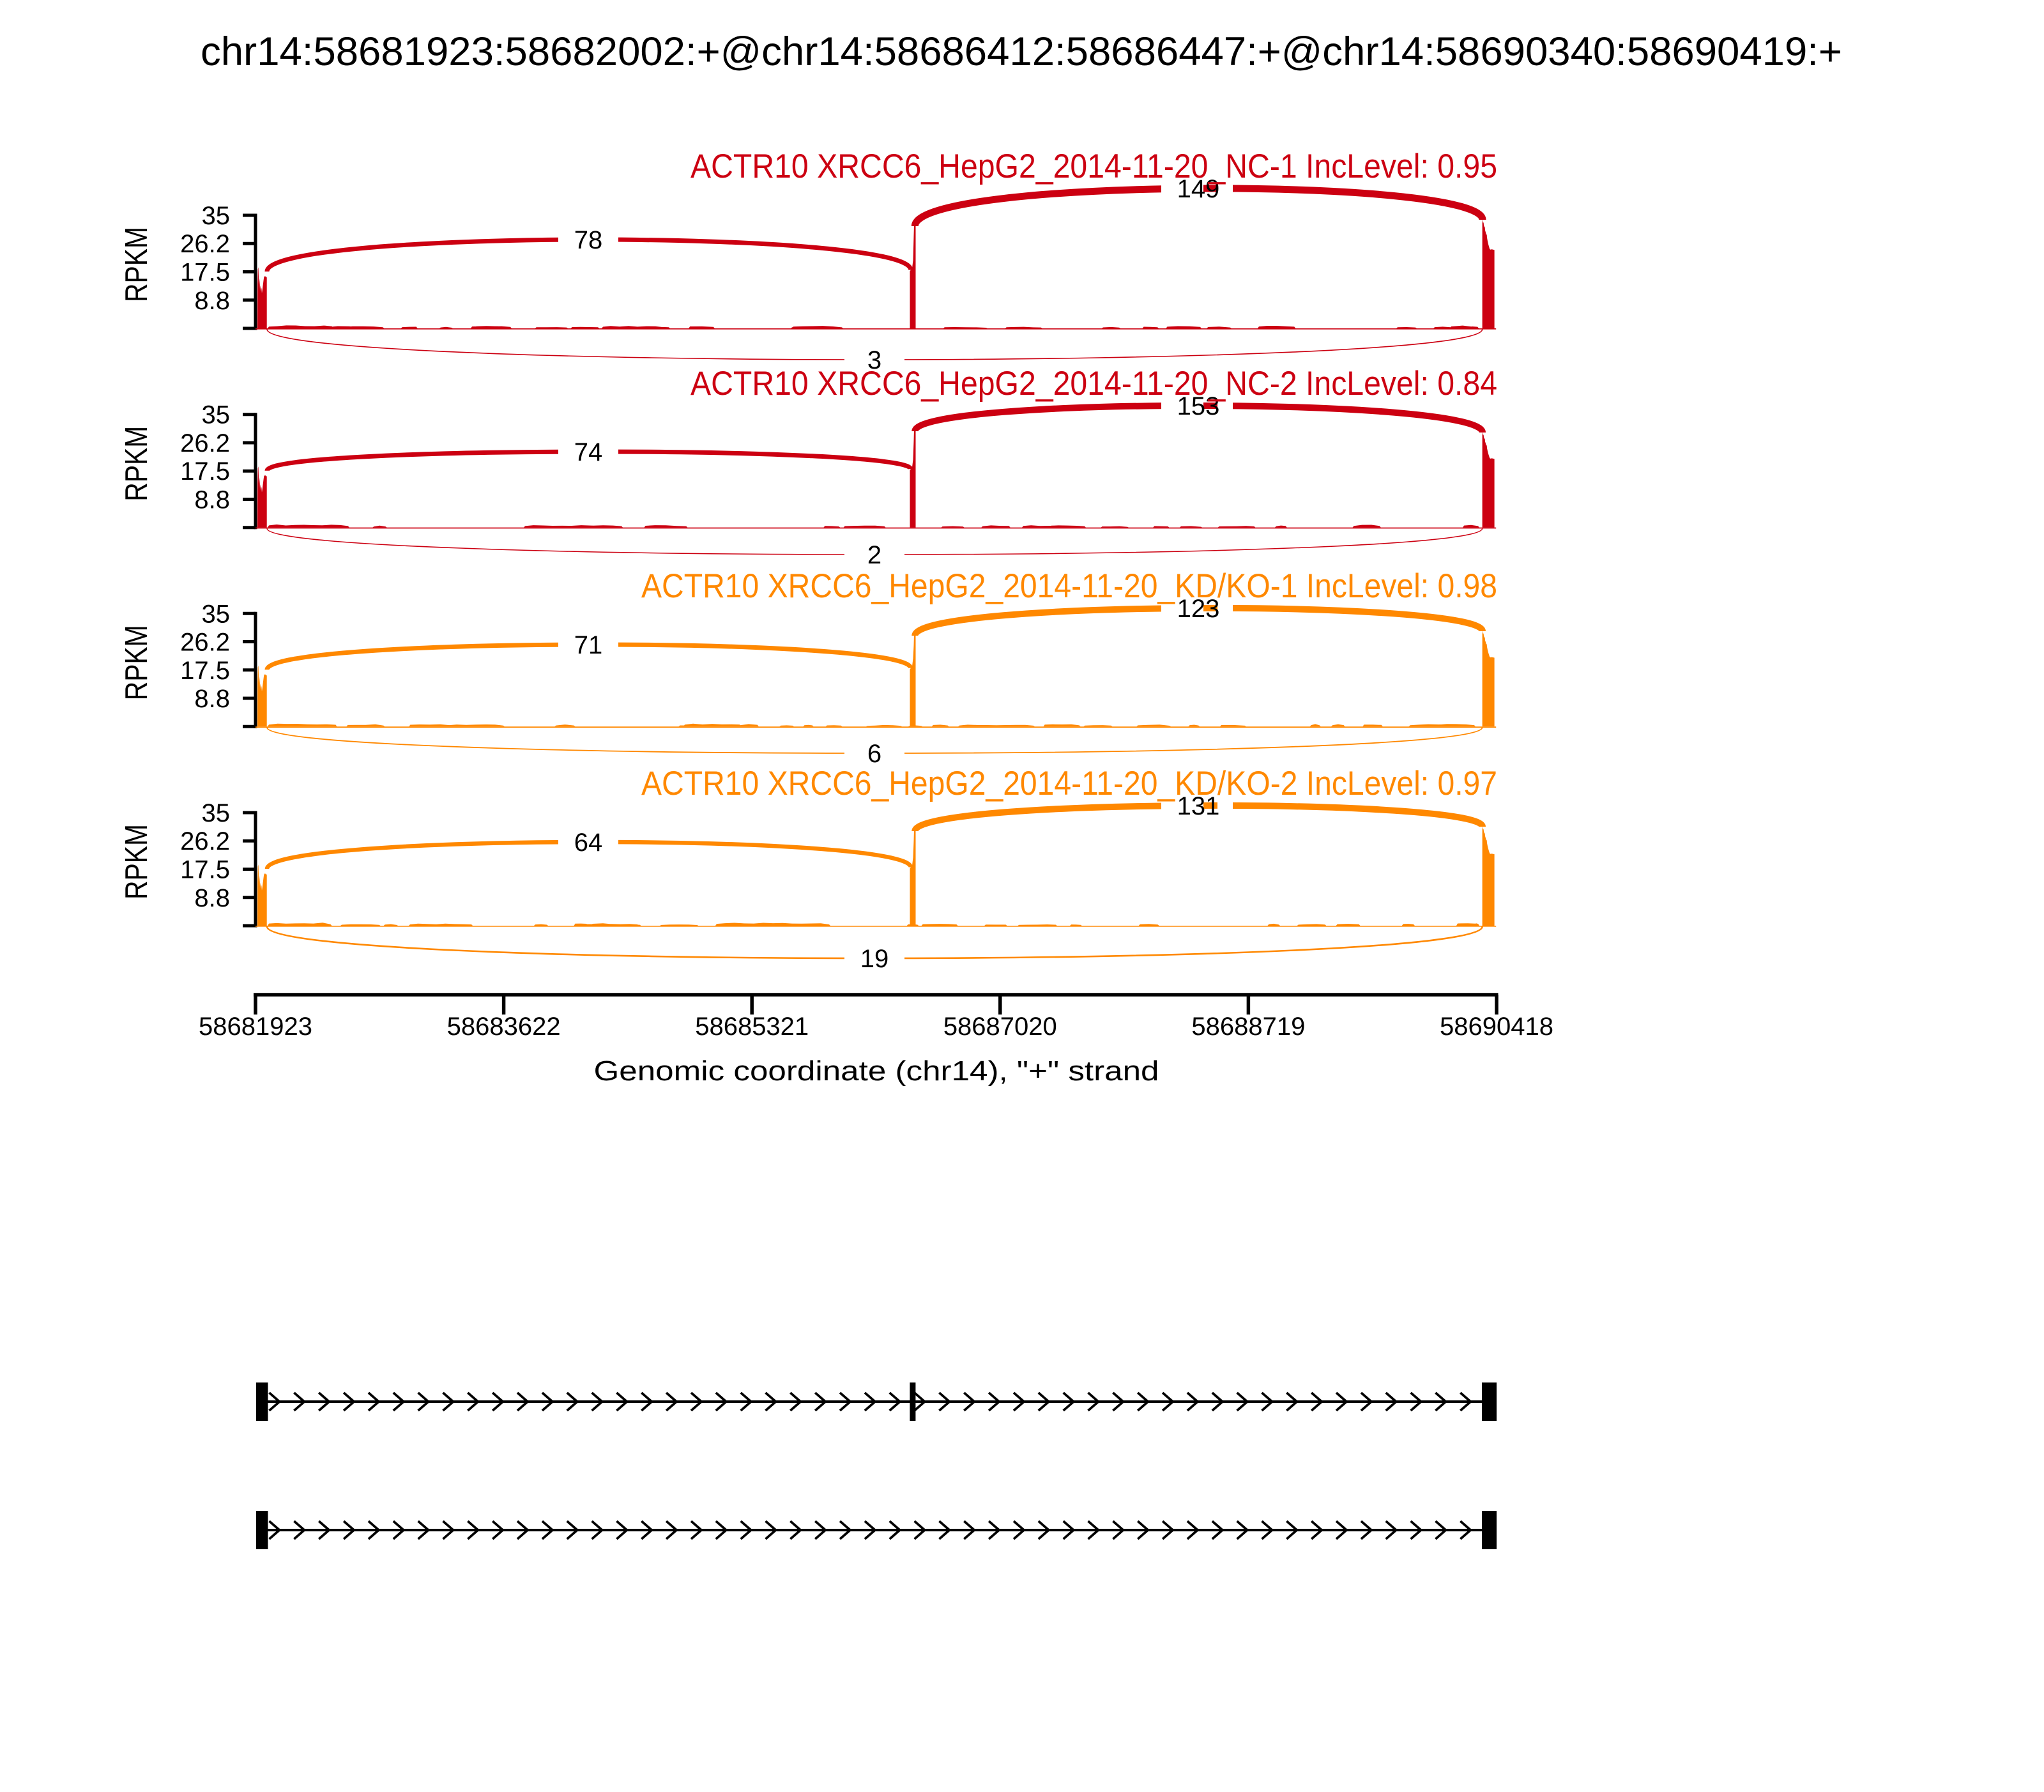 Image resolution: width=2044 pixels, height=1792 pixels. I want to click on svg-text: 78, so click(588, 240).